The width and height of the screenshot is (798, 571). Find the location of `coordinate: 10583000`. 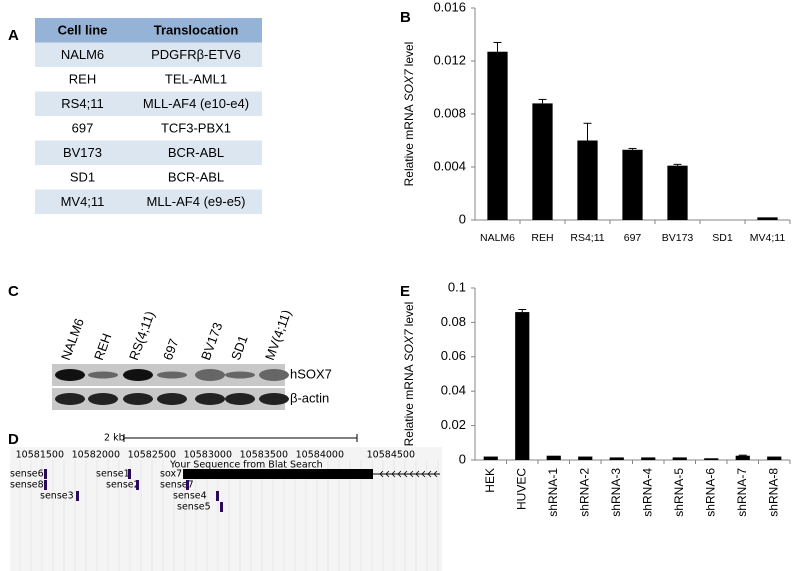

coordinate: 10583000 is located at coordinates (208, 455).